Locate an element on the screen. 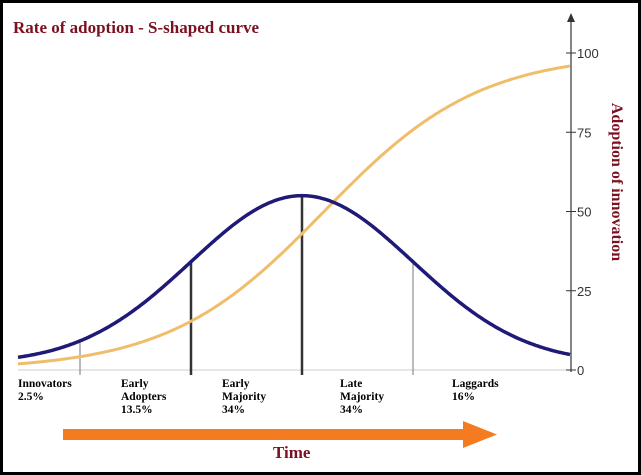 The image size is (641, 475). x-axis-label: Time is located at coordinates (292, 452).